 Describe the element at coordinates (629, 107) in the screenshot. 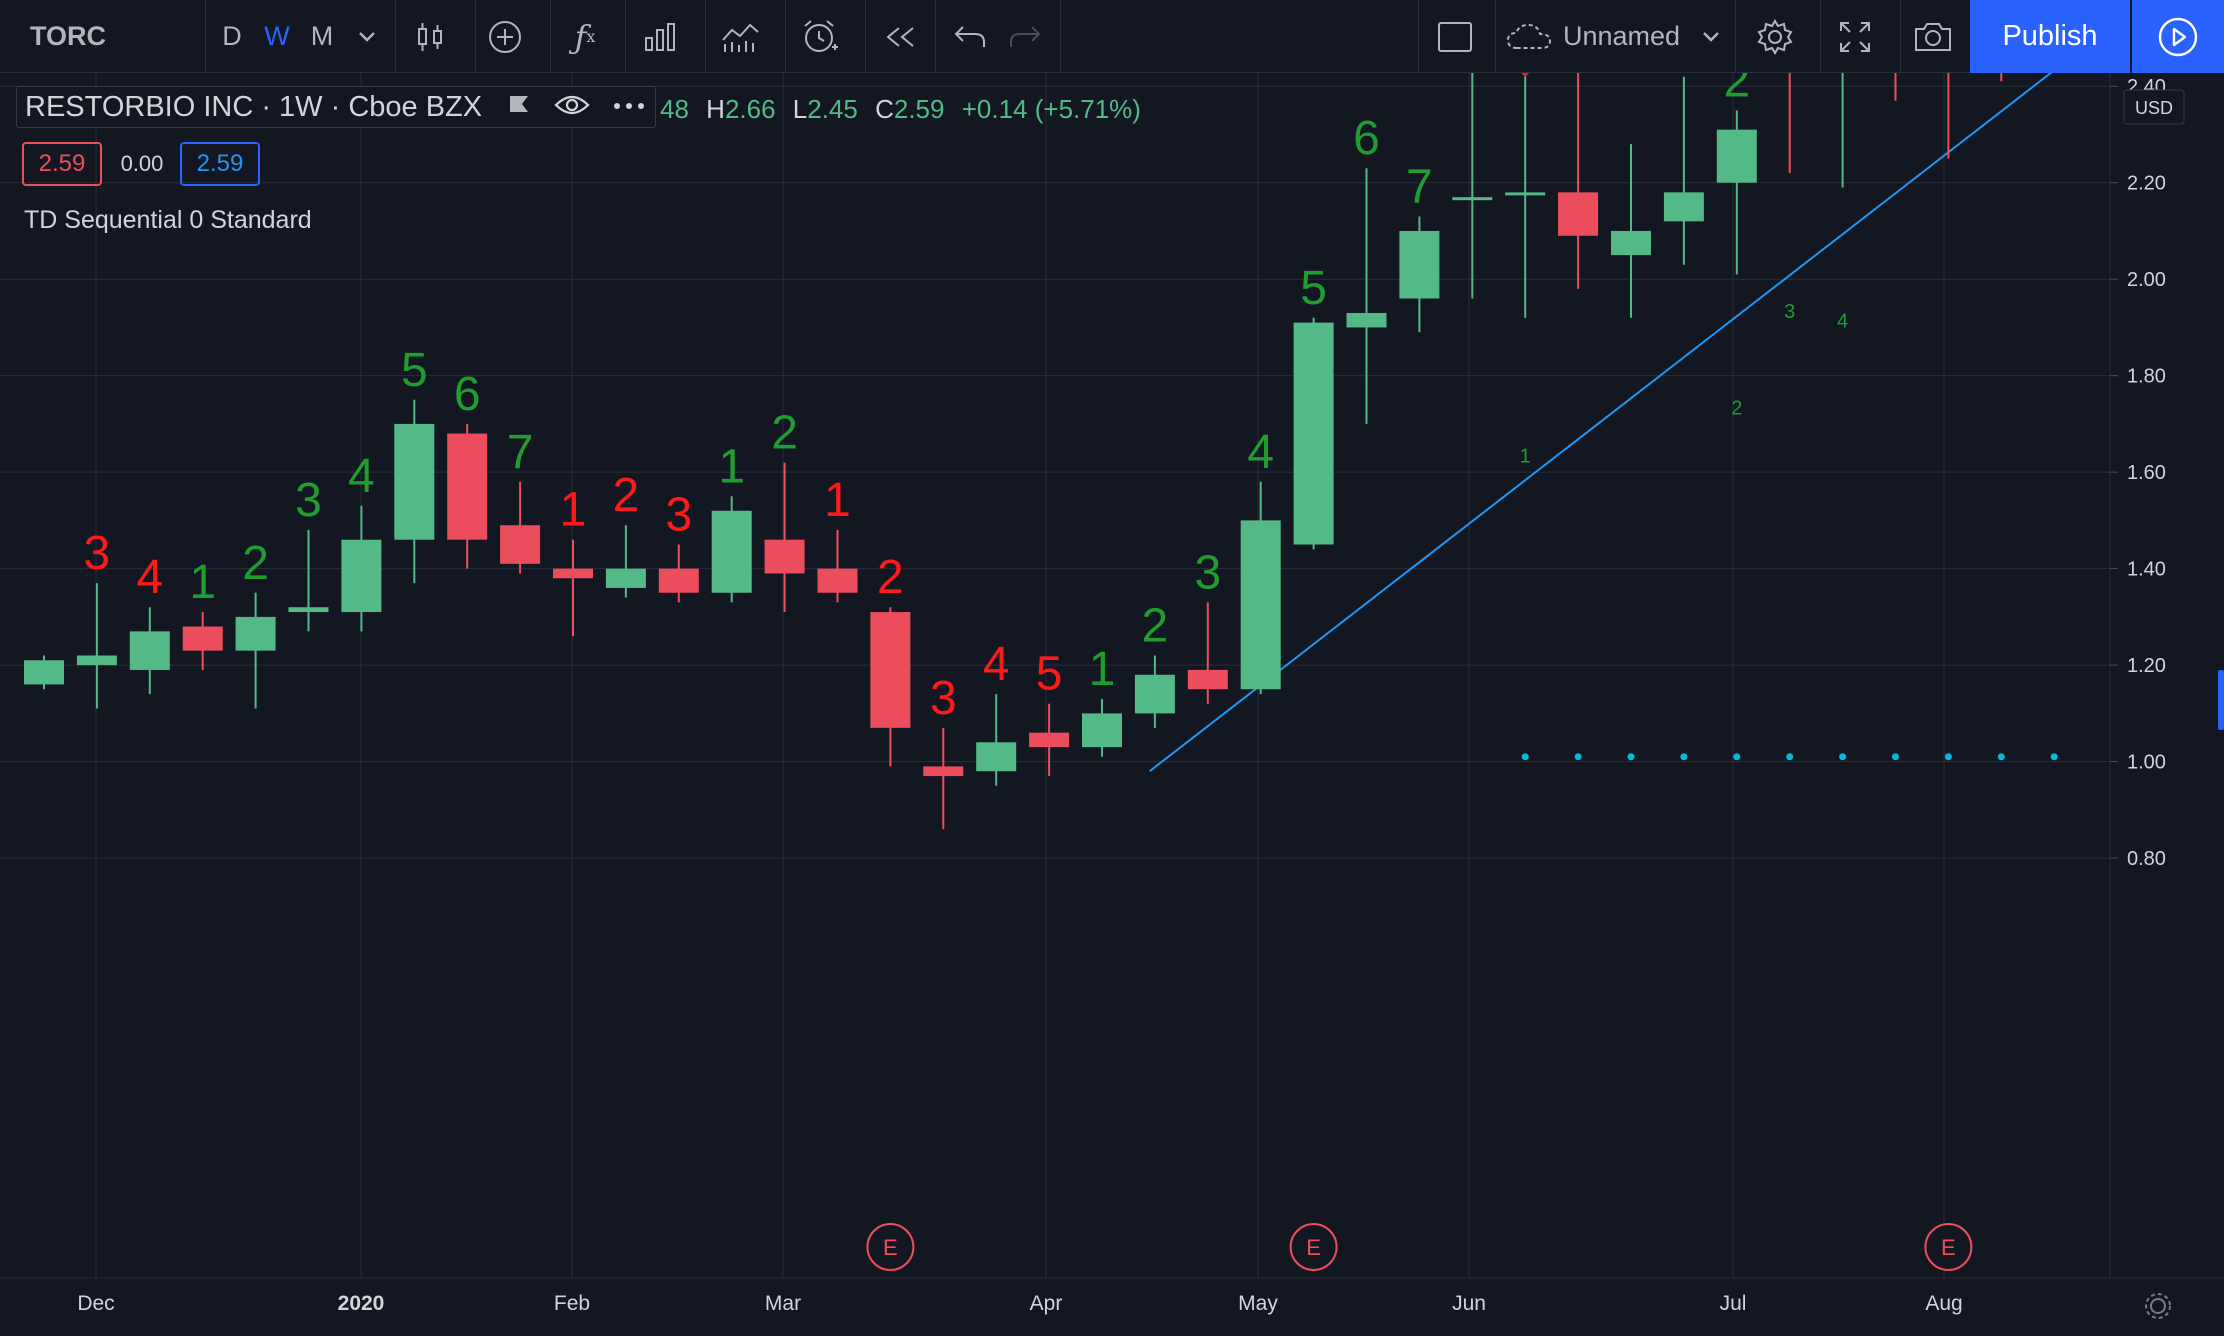

I see `more-options-icon` at that location.